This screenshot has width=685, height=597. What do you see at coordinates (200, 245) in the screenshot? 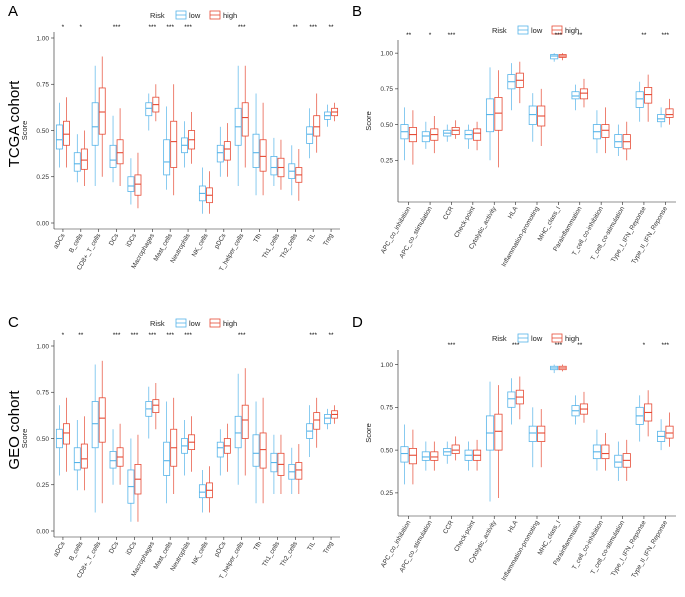
I see `category-label: NK_cells` at bounding box center [200, 245].